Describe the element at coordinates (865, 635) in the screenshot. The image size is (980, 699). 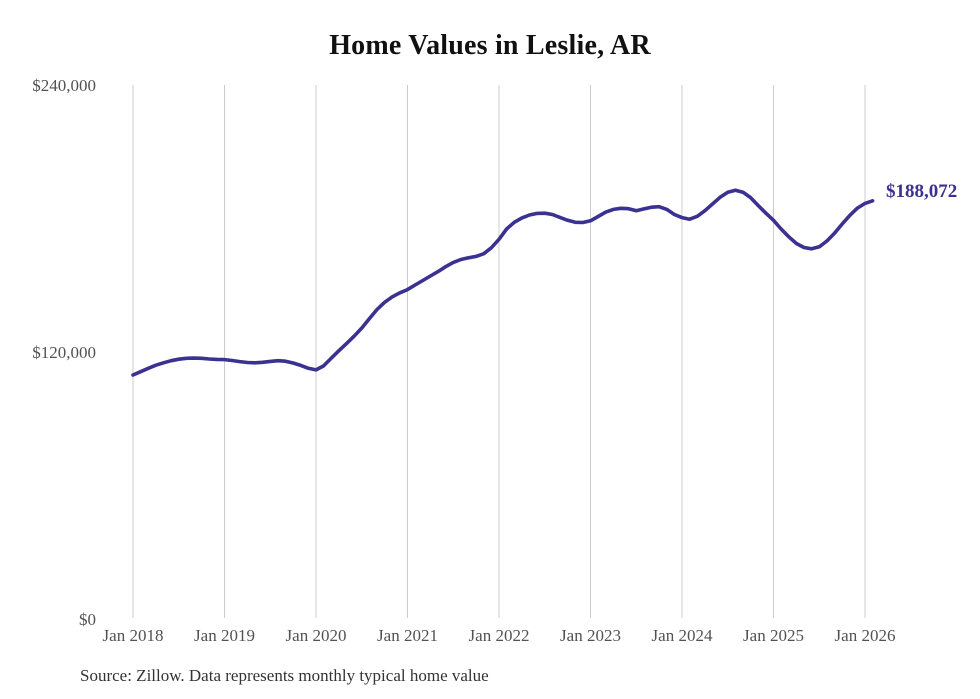
I see `x-axis-tick-label: Jan 2026` at that location.